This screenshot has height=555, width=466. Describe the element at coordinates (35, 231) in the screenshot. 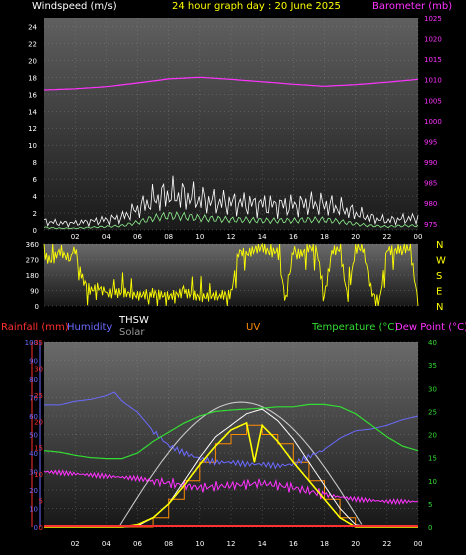

I see `wind-y-tick-0: 0` at that location.